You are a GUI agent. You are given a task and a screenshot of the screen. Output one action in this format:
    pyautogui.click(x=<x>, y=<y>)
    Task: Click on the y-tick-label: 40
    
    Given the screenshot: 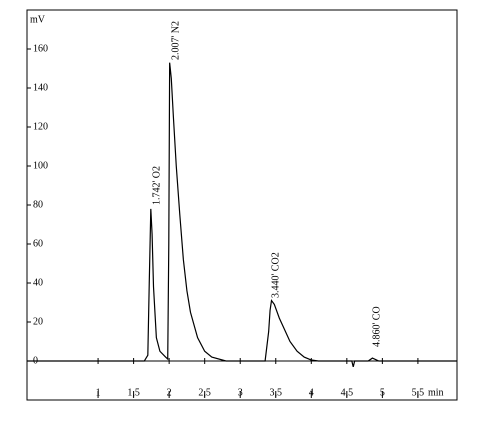 What is the action you would take?
    pyautogui.click(x=38, y=282)
    